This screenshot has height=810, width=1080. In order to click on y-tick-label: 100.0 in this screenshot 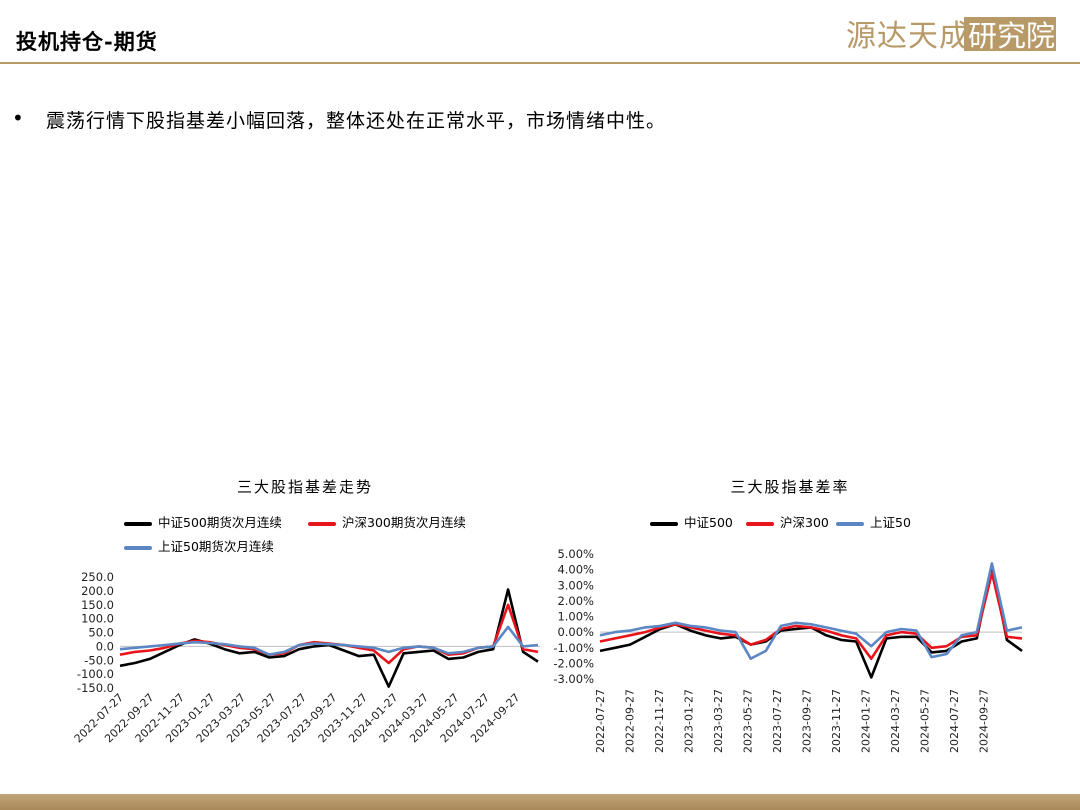, I will do `click(97, 619)`.